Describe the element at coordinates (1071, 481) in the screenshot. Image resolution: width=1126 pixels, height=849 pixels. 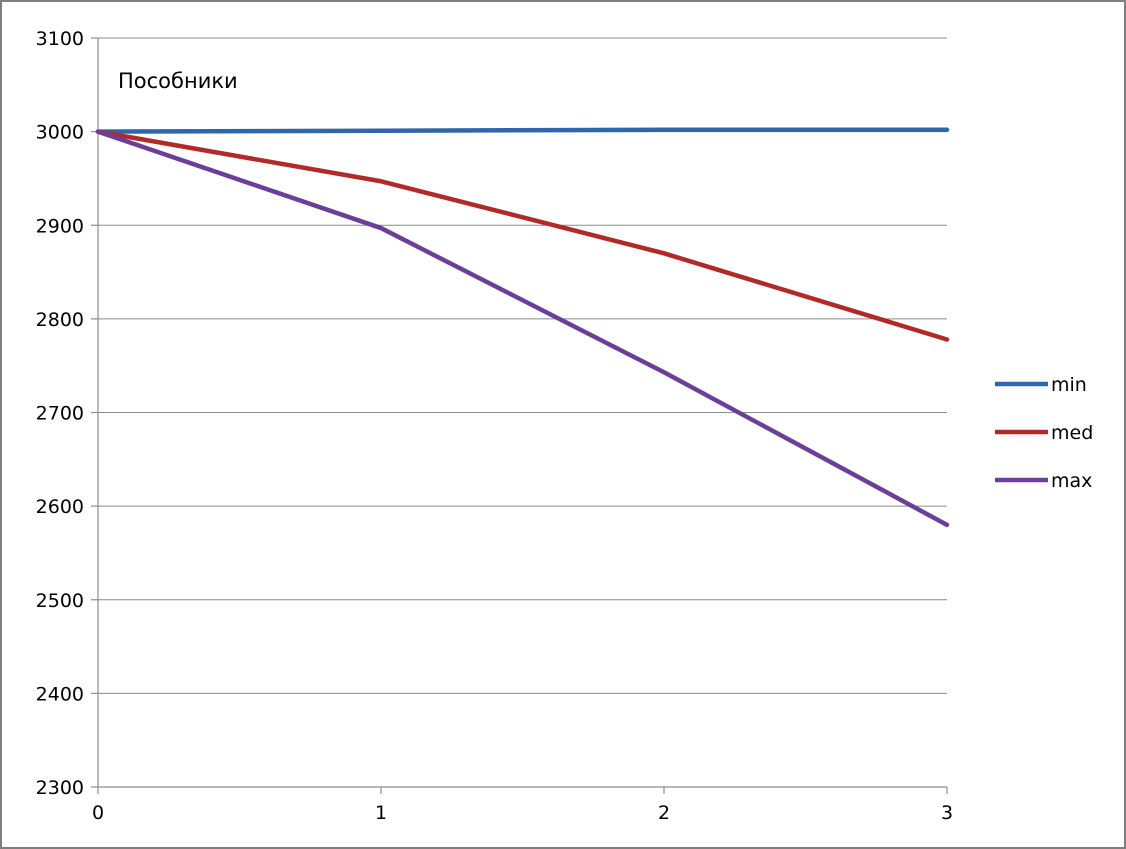
I see `legend-label-max: max` at that location.